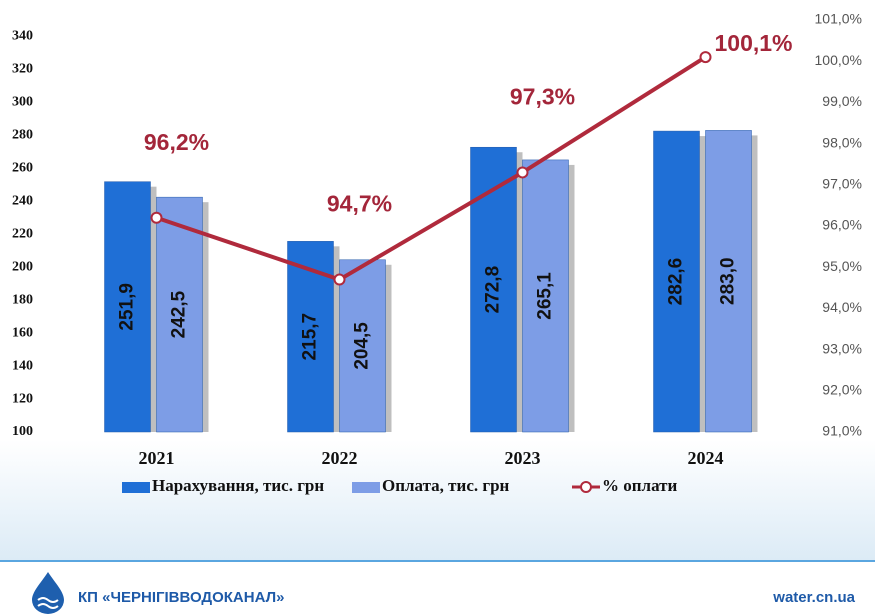 This screenshot has width=875, height=614. What do you see at coordinates (22, 102) in the screenshot?
I see `y-tick-label: 300` at bounding box center [22, 102].